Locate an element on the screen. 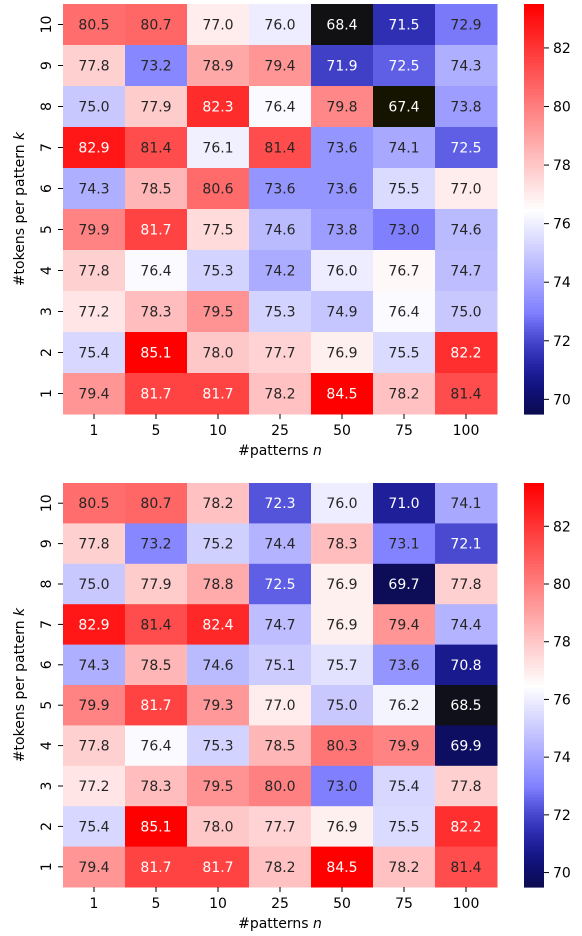 This screenshot has height=936, width=582. y-tick-label: 1 is located at coordinates (47, 393).